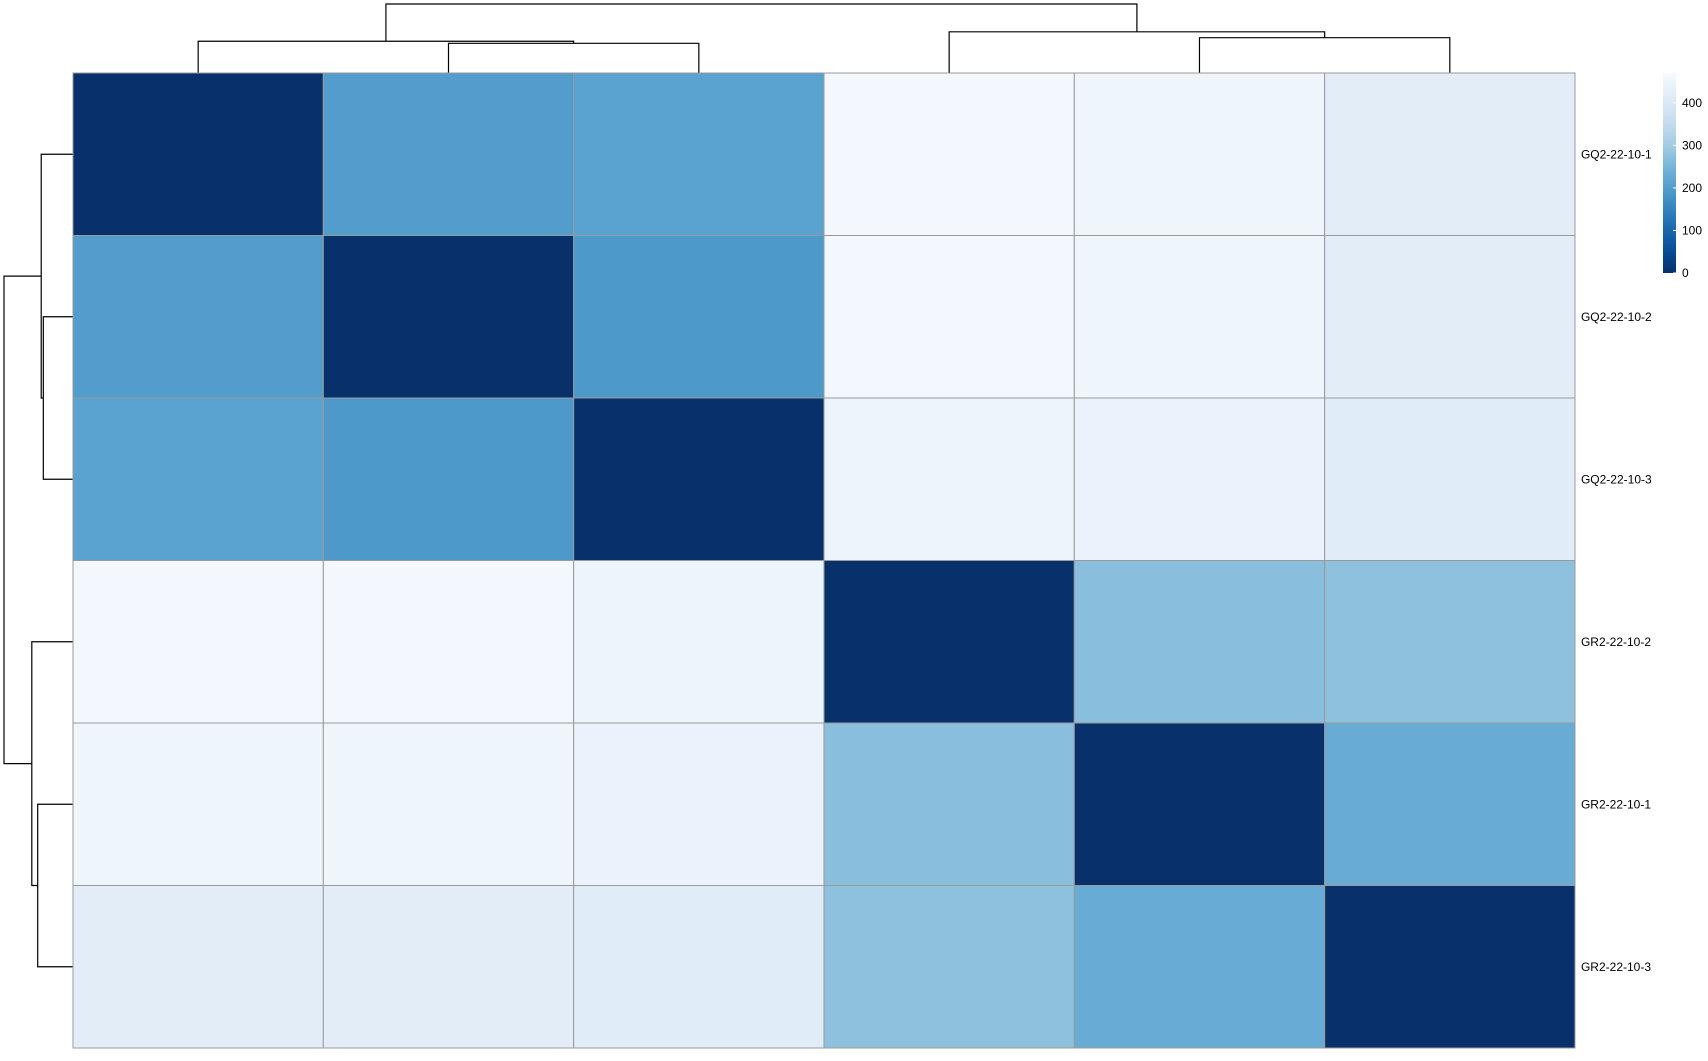  I want to click on row-label: GR2-22-10-2, so click(1616, 642).